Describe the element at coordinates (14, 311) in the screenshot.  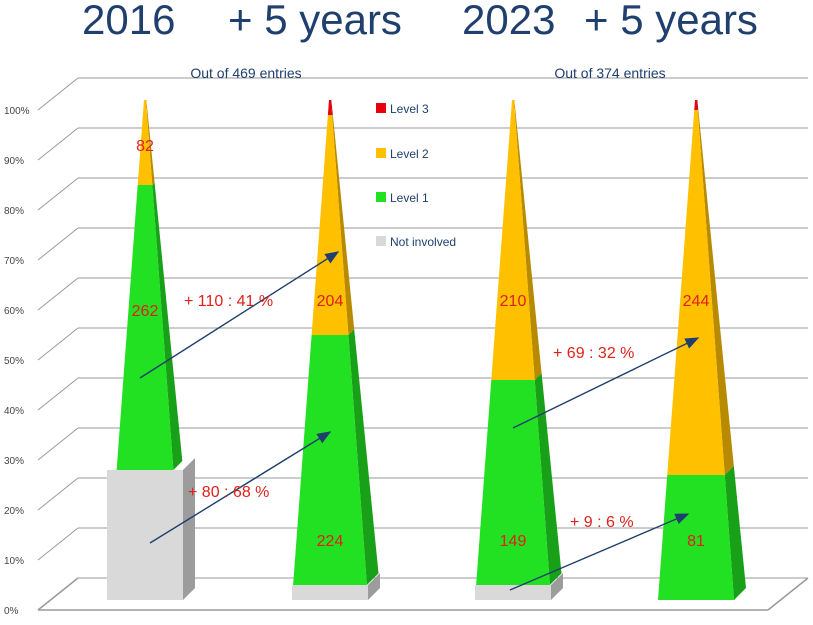
I see `y-tick-label: 60%` at that location.